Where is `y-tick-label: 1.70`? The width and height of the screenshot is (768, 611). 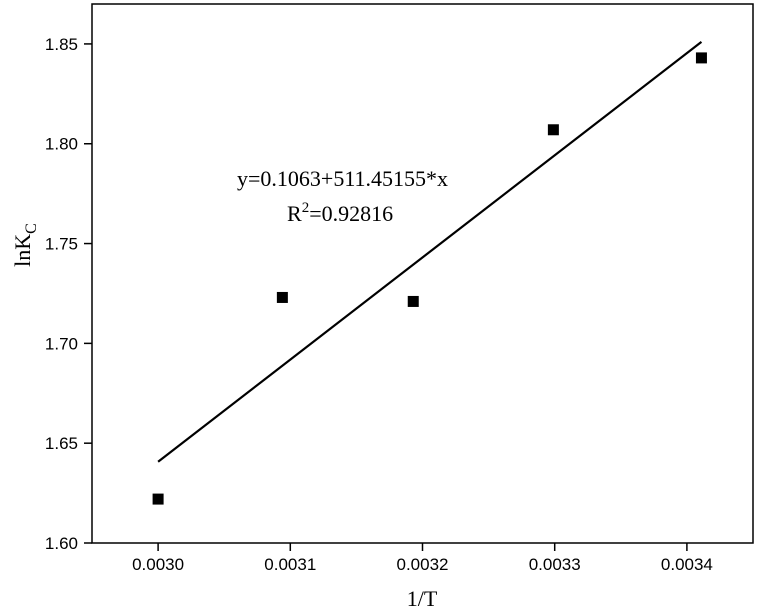 y-tick-label: 1.70 is located at coordinates (61, 343).